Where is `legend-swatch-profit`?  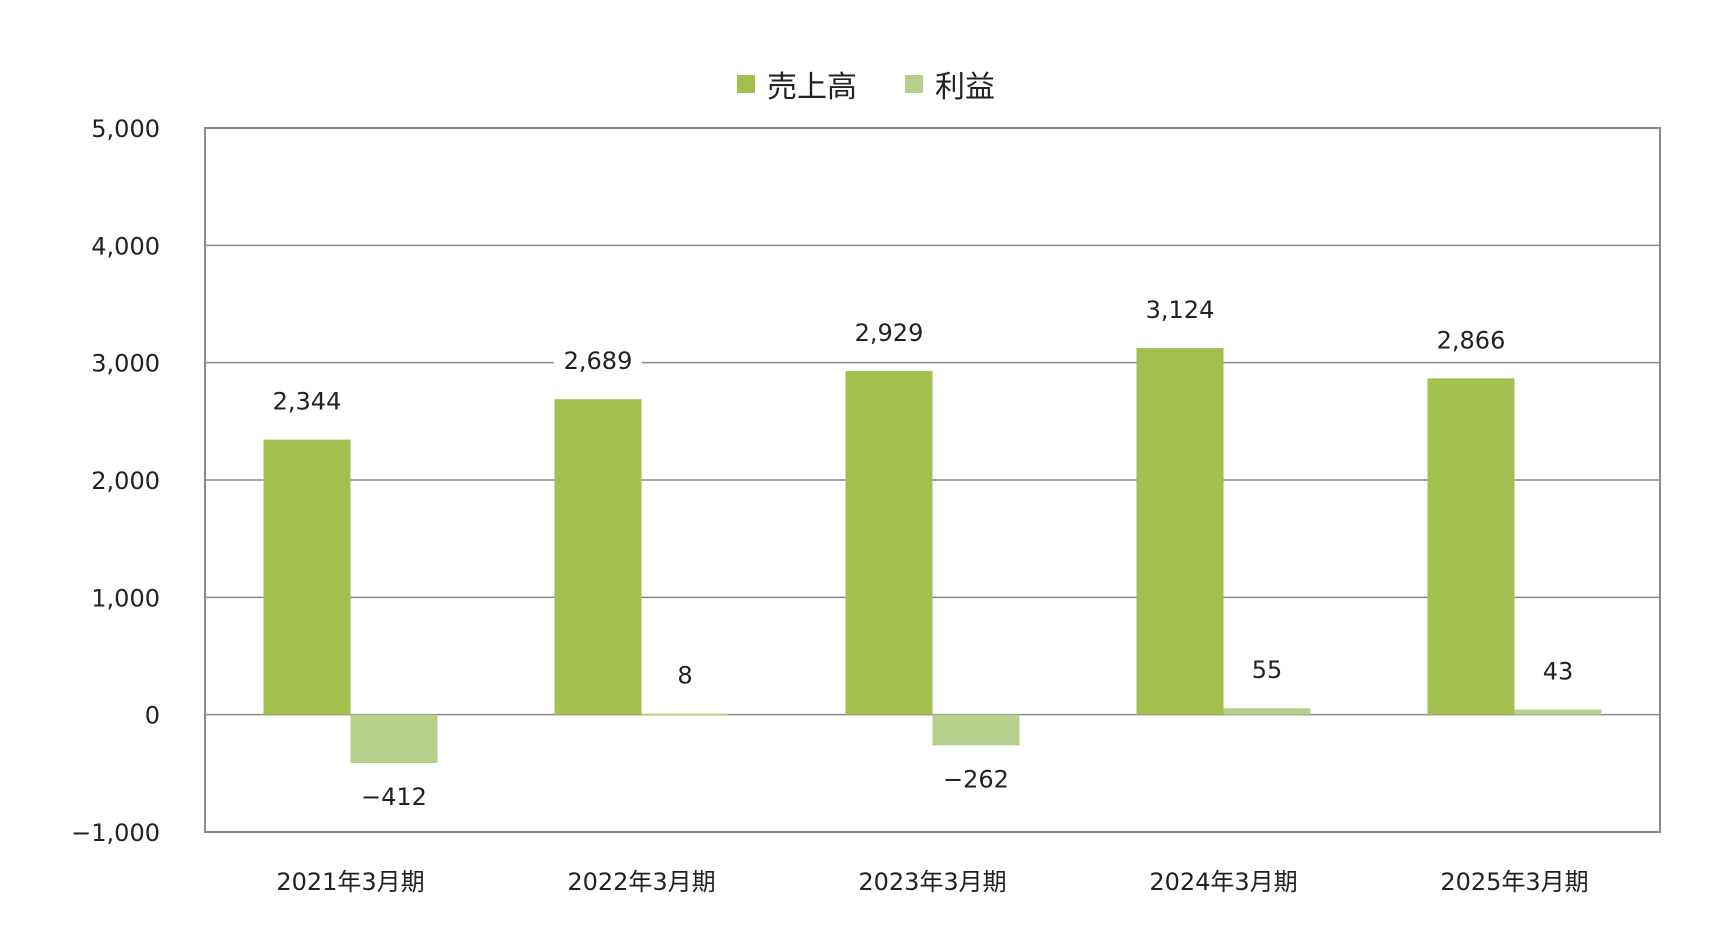
legend-swatch-profit is located at coordinates (914, 84).